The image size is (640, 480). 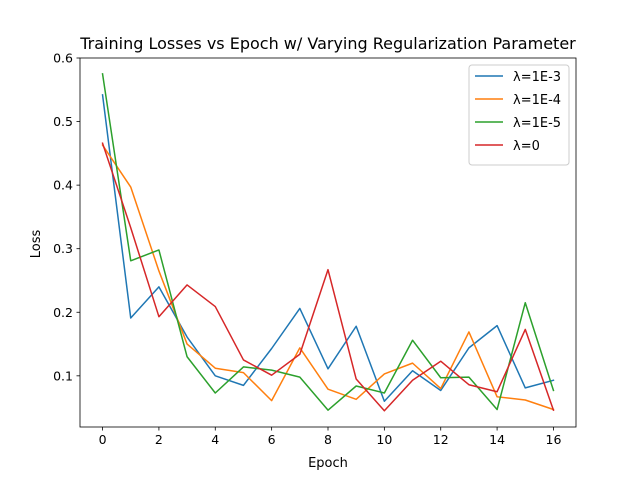 I want to click on y-tick-label: 0.3, so click(x=63, y=248).